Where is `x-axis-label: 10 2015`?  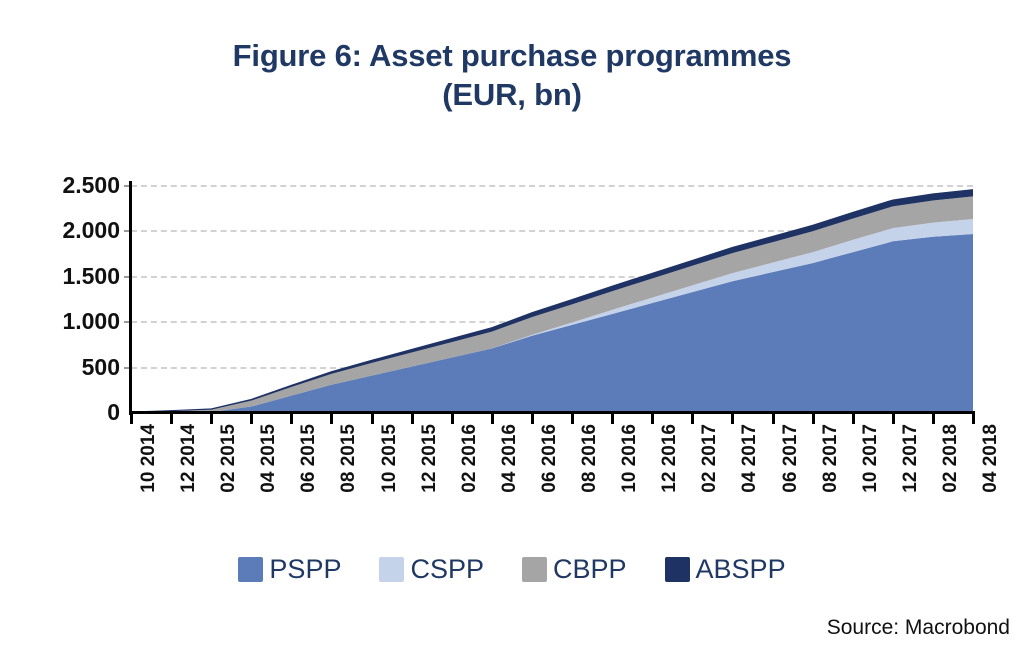
x-axis-label: 10 2015 is located at coordinates (389, 458).